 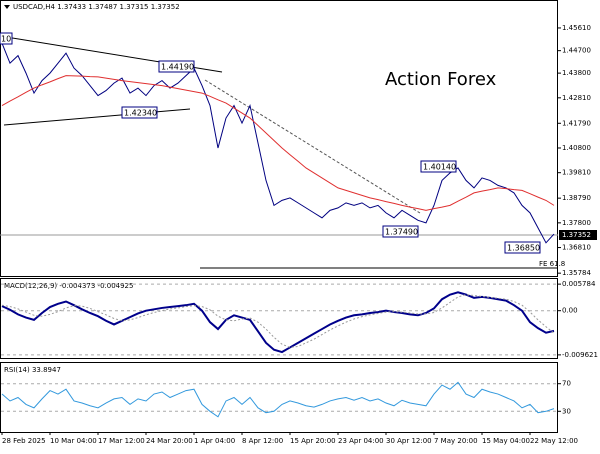 I want to click on annotation: 1.36850, so click(x=523, y=248).